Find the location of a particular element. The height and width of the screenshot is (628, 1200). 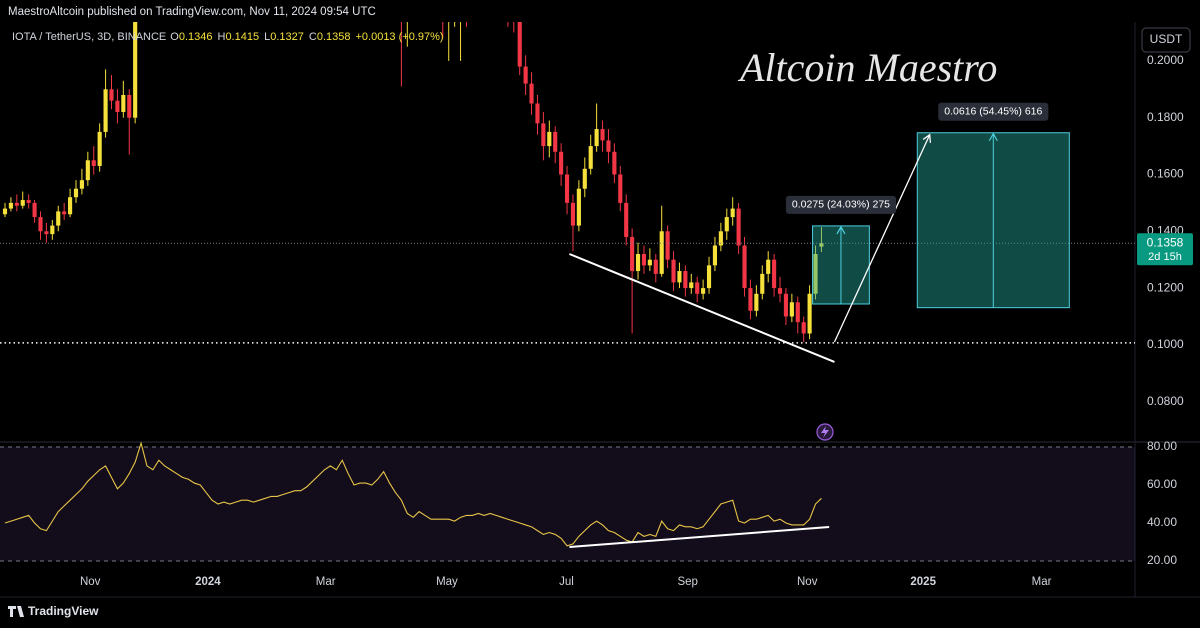

change: +0.0013 (+0.97%) is located at coordinates (399, 37).